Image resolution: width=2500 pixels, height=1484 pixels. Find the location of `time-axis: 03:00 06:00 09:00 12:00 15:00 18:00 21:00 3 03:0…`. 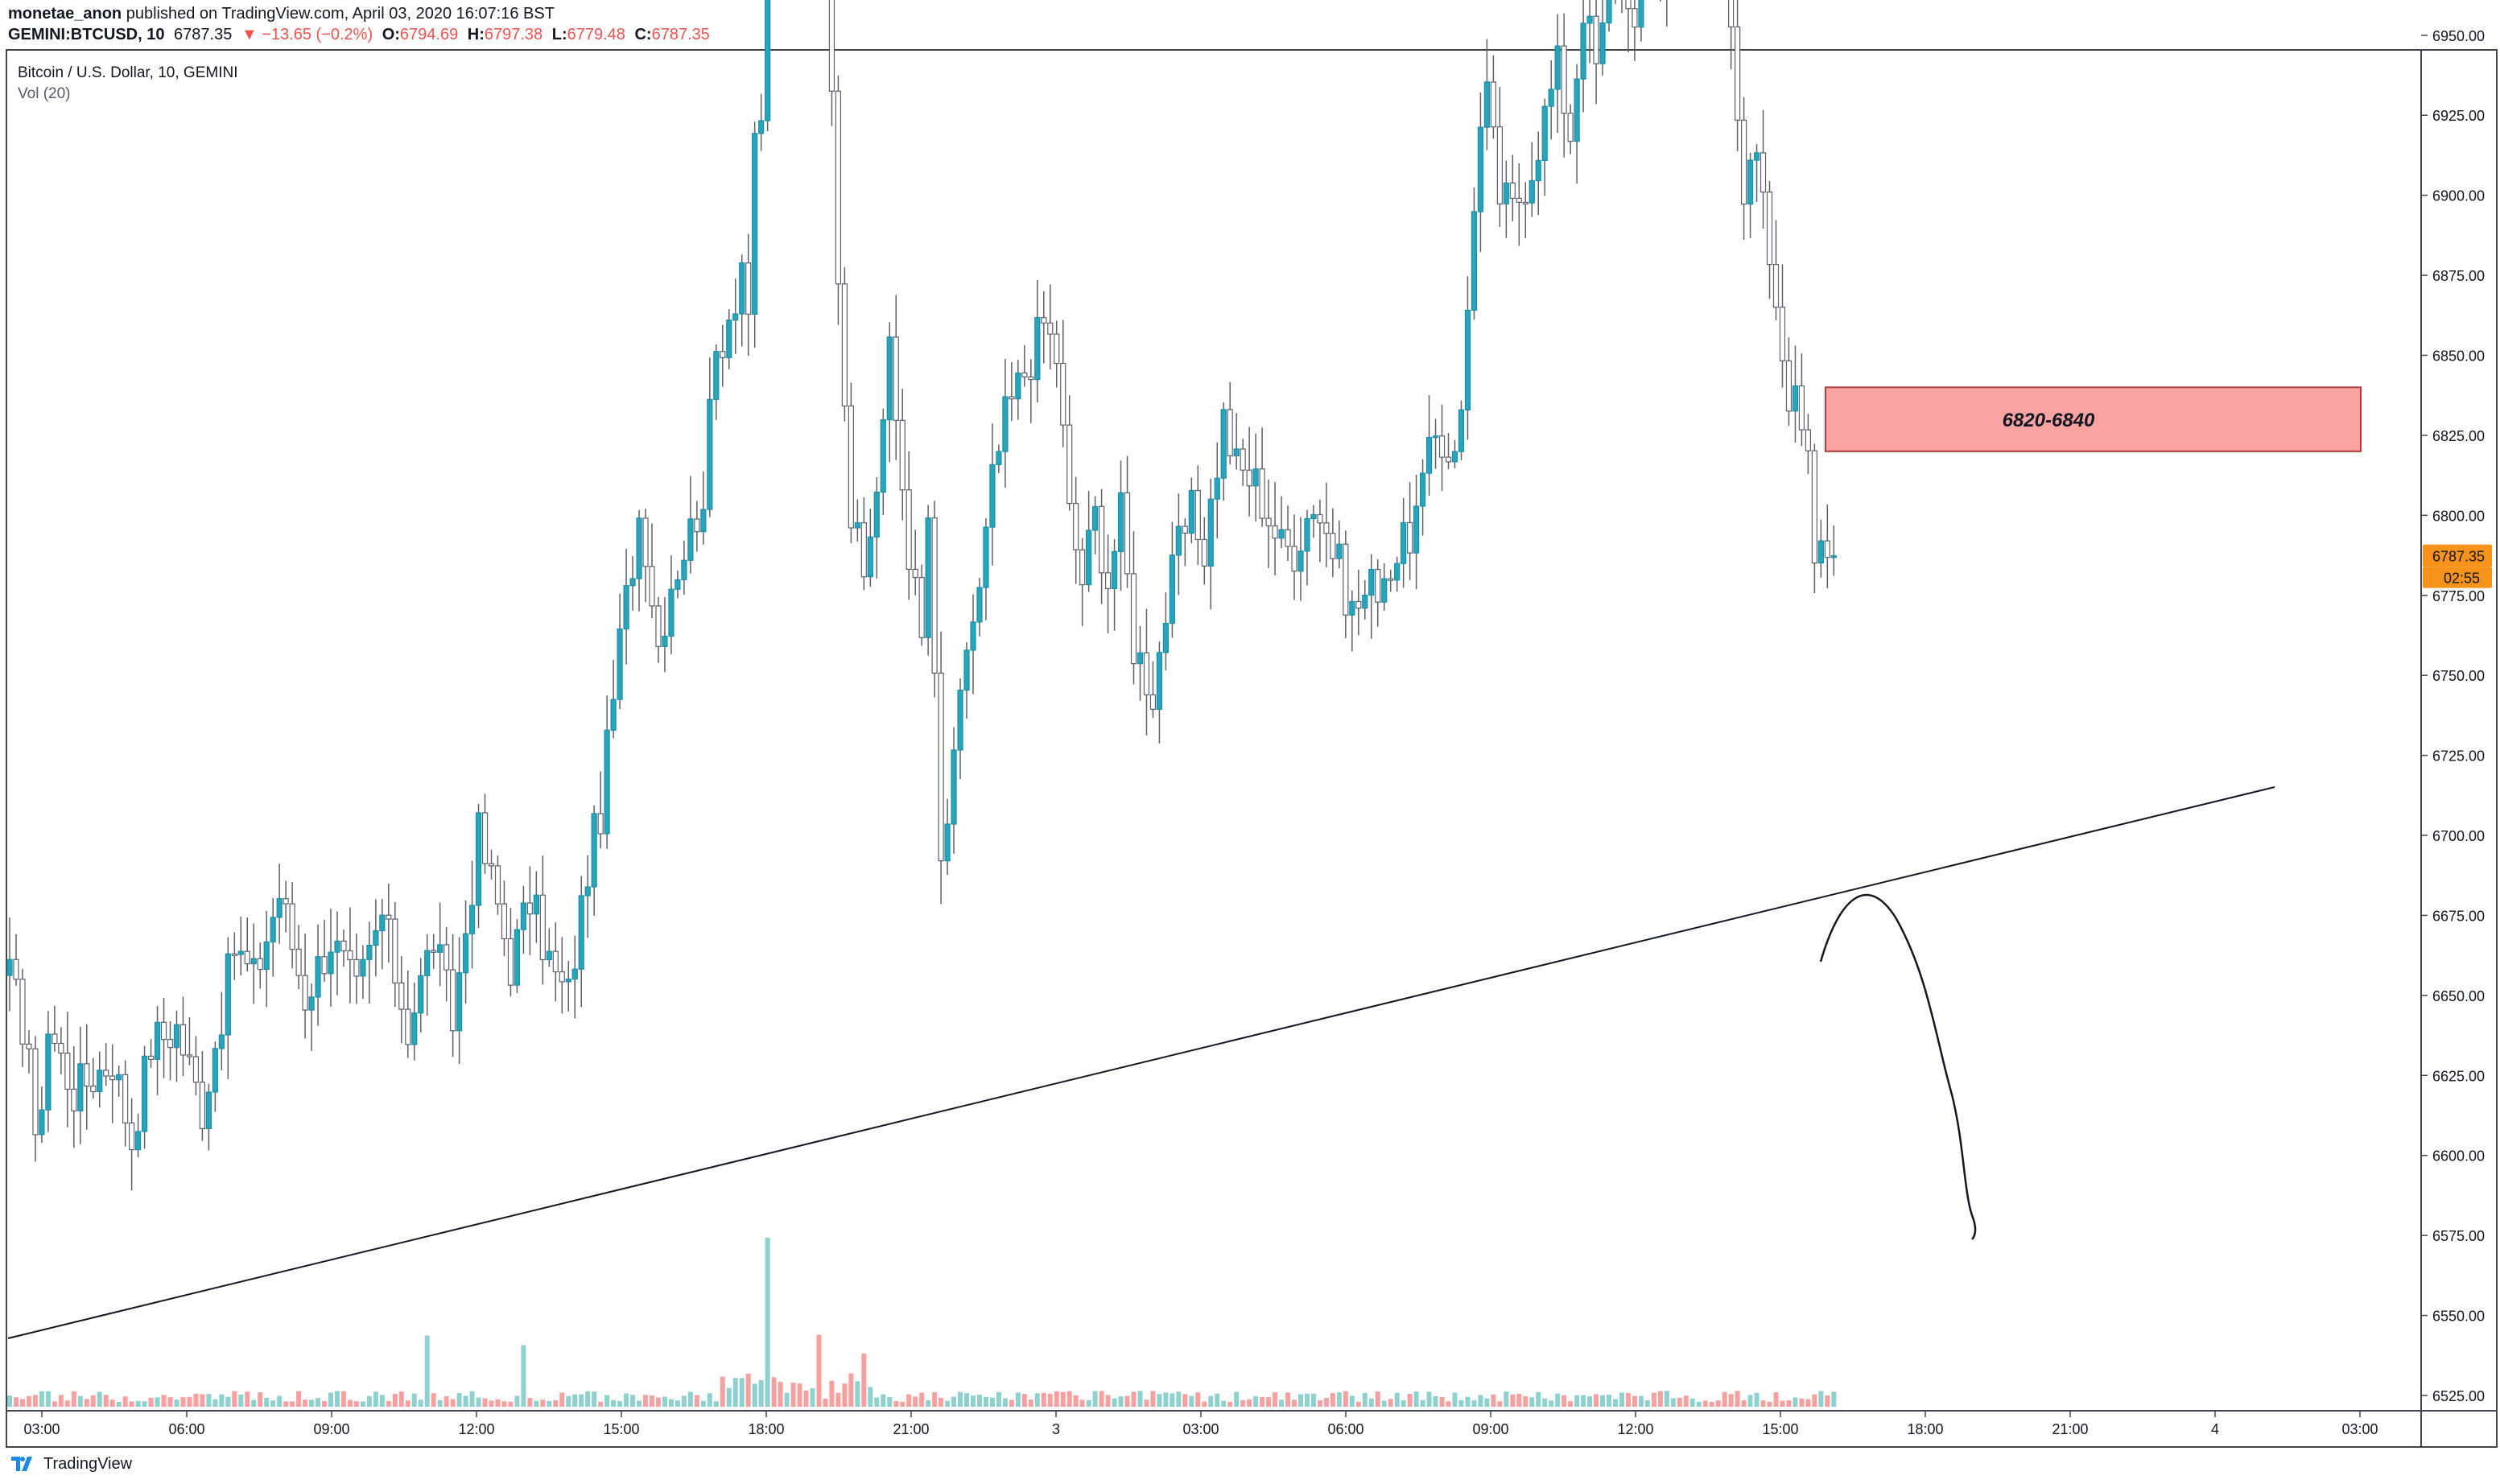

time-axis: 03:00 06:00 09:00 12:00 15:00 18:00 21:00 3 03:0… is located at coordinates (1200, 1424).